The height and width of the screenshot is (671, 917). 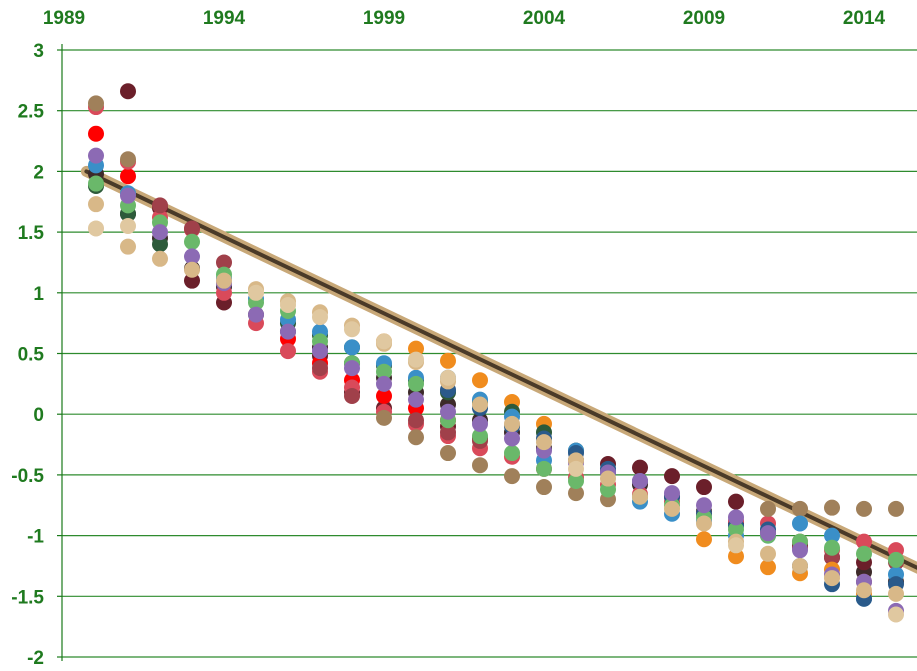 What do you see at coordinates (27, 597) in the screenshot?
I see `y-tick-label: -1.5` at bounding box center [27, 597].